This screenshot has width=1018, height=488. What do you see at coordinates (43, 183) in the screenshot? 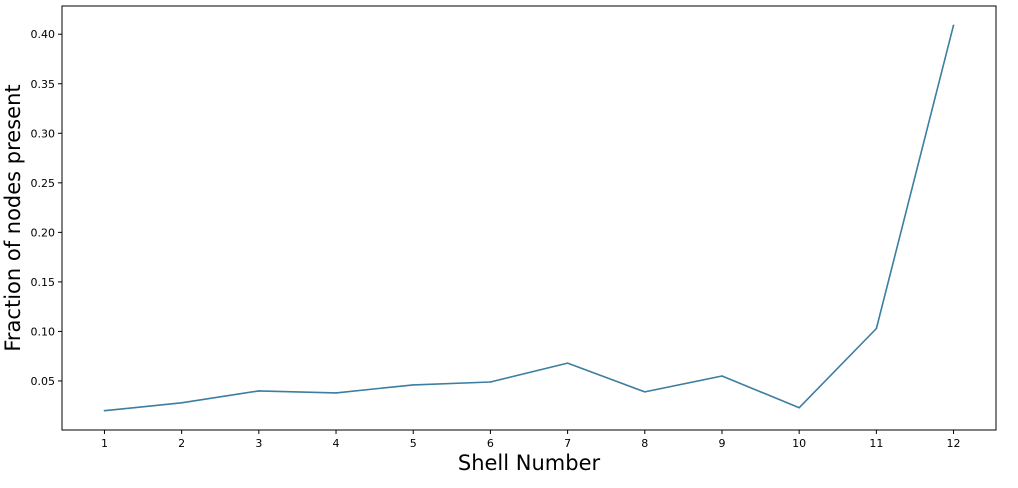
I see `y-tick-label: 0.25` at bounding box center [43, 183].